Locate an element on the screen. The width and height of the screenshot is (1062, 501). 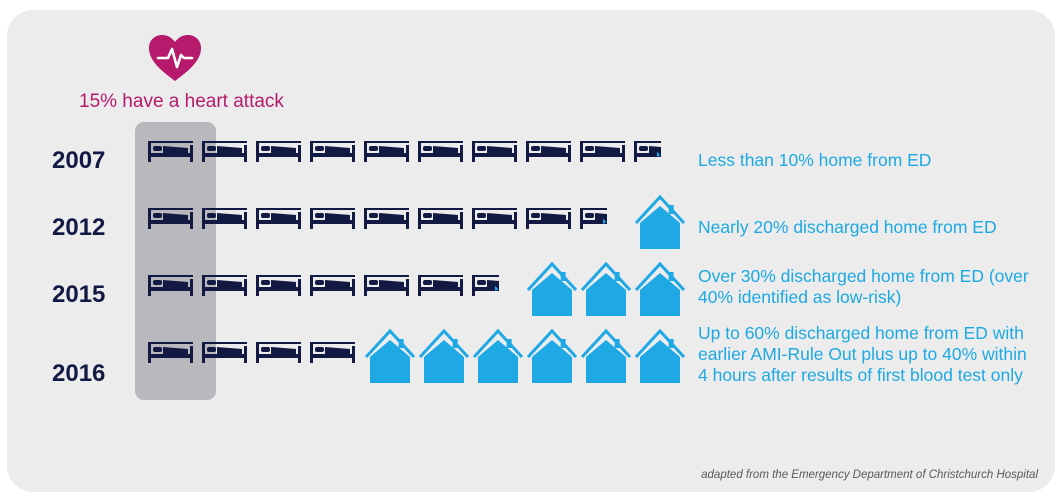
year-row: 2007 Less than 10% home from ED is located at coordinates (531, 157).